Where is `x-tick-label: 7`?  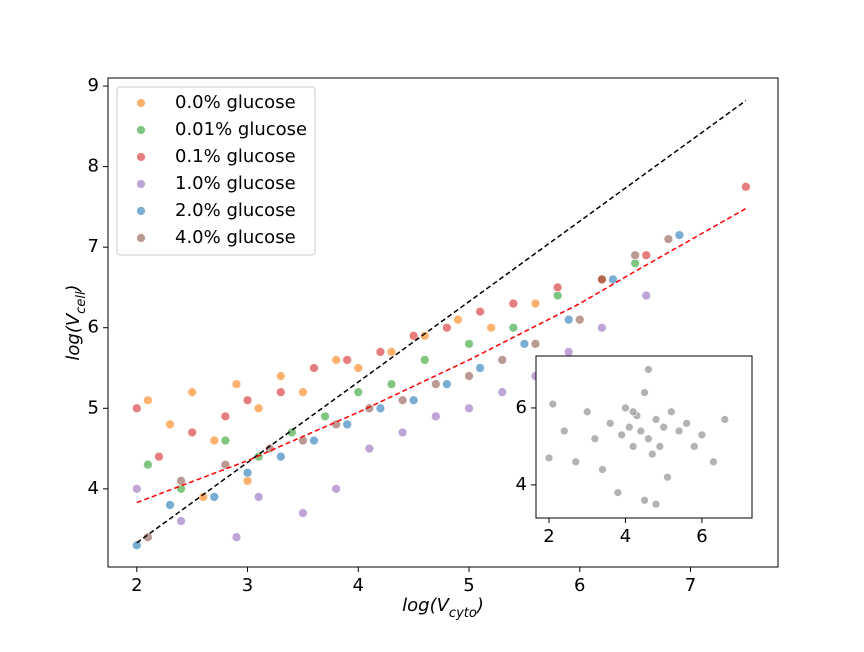 x-tick-label: 7 is located at coordinates (690, 585).